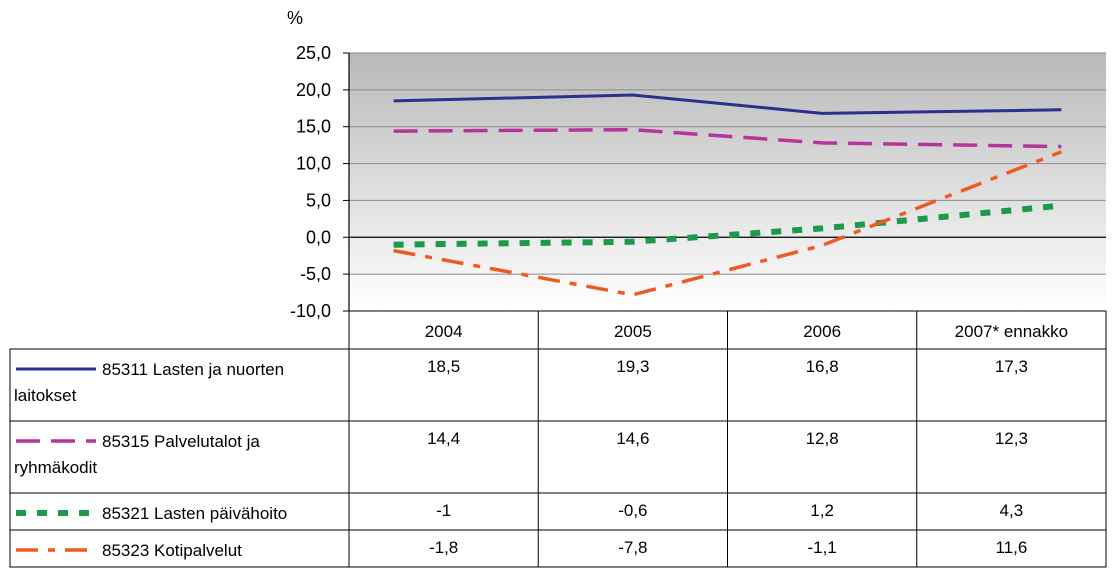 The height and width of the screenshot is (572, 1113). Describe the element at coordinates (443, 510) in the screenshot. I see `data-label: -1` at that location.